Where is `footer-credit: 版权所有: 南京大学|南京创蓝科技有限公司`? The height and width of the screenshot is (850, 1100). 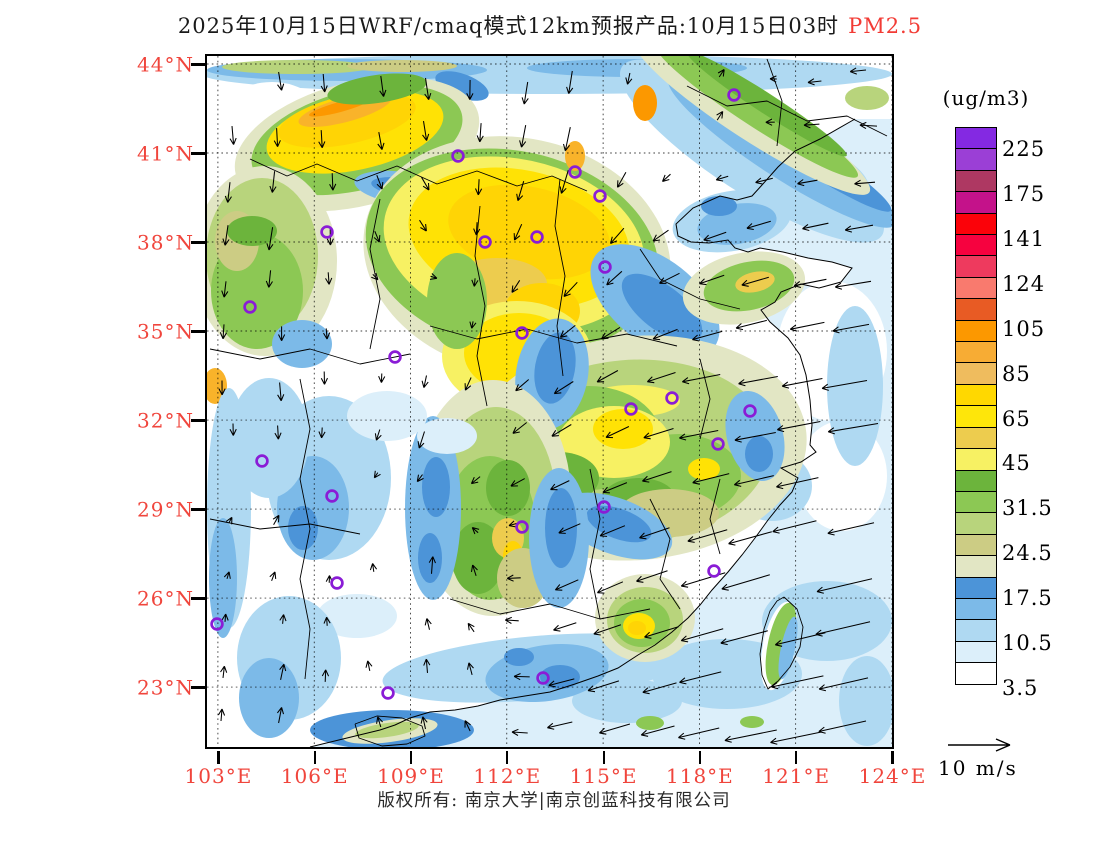
footer-credit: 版权所有: 南京大学|南京创蓝科技有限公司 is located at coordinates (554, 801).